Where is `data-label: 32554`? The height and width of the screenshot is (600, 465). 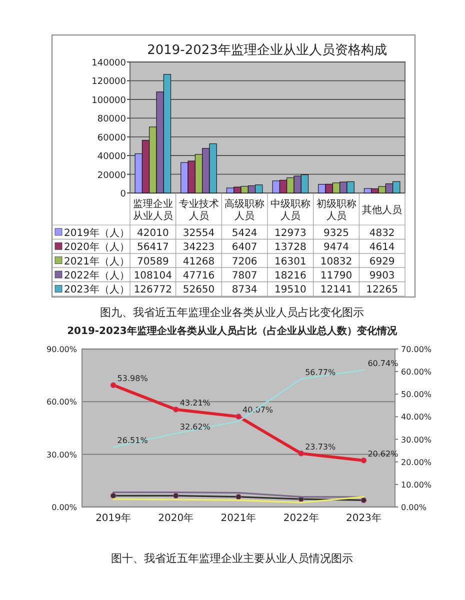 data-label: 32554 is located at coordinates (198, 233).